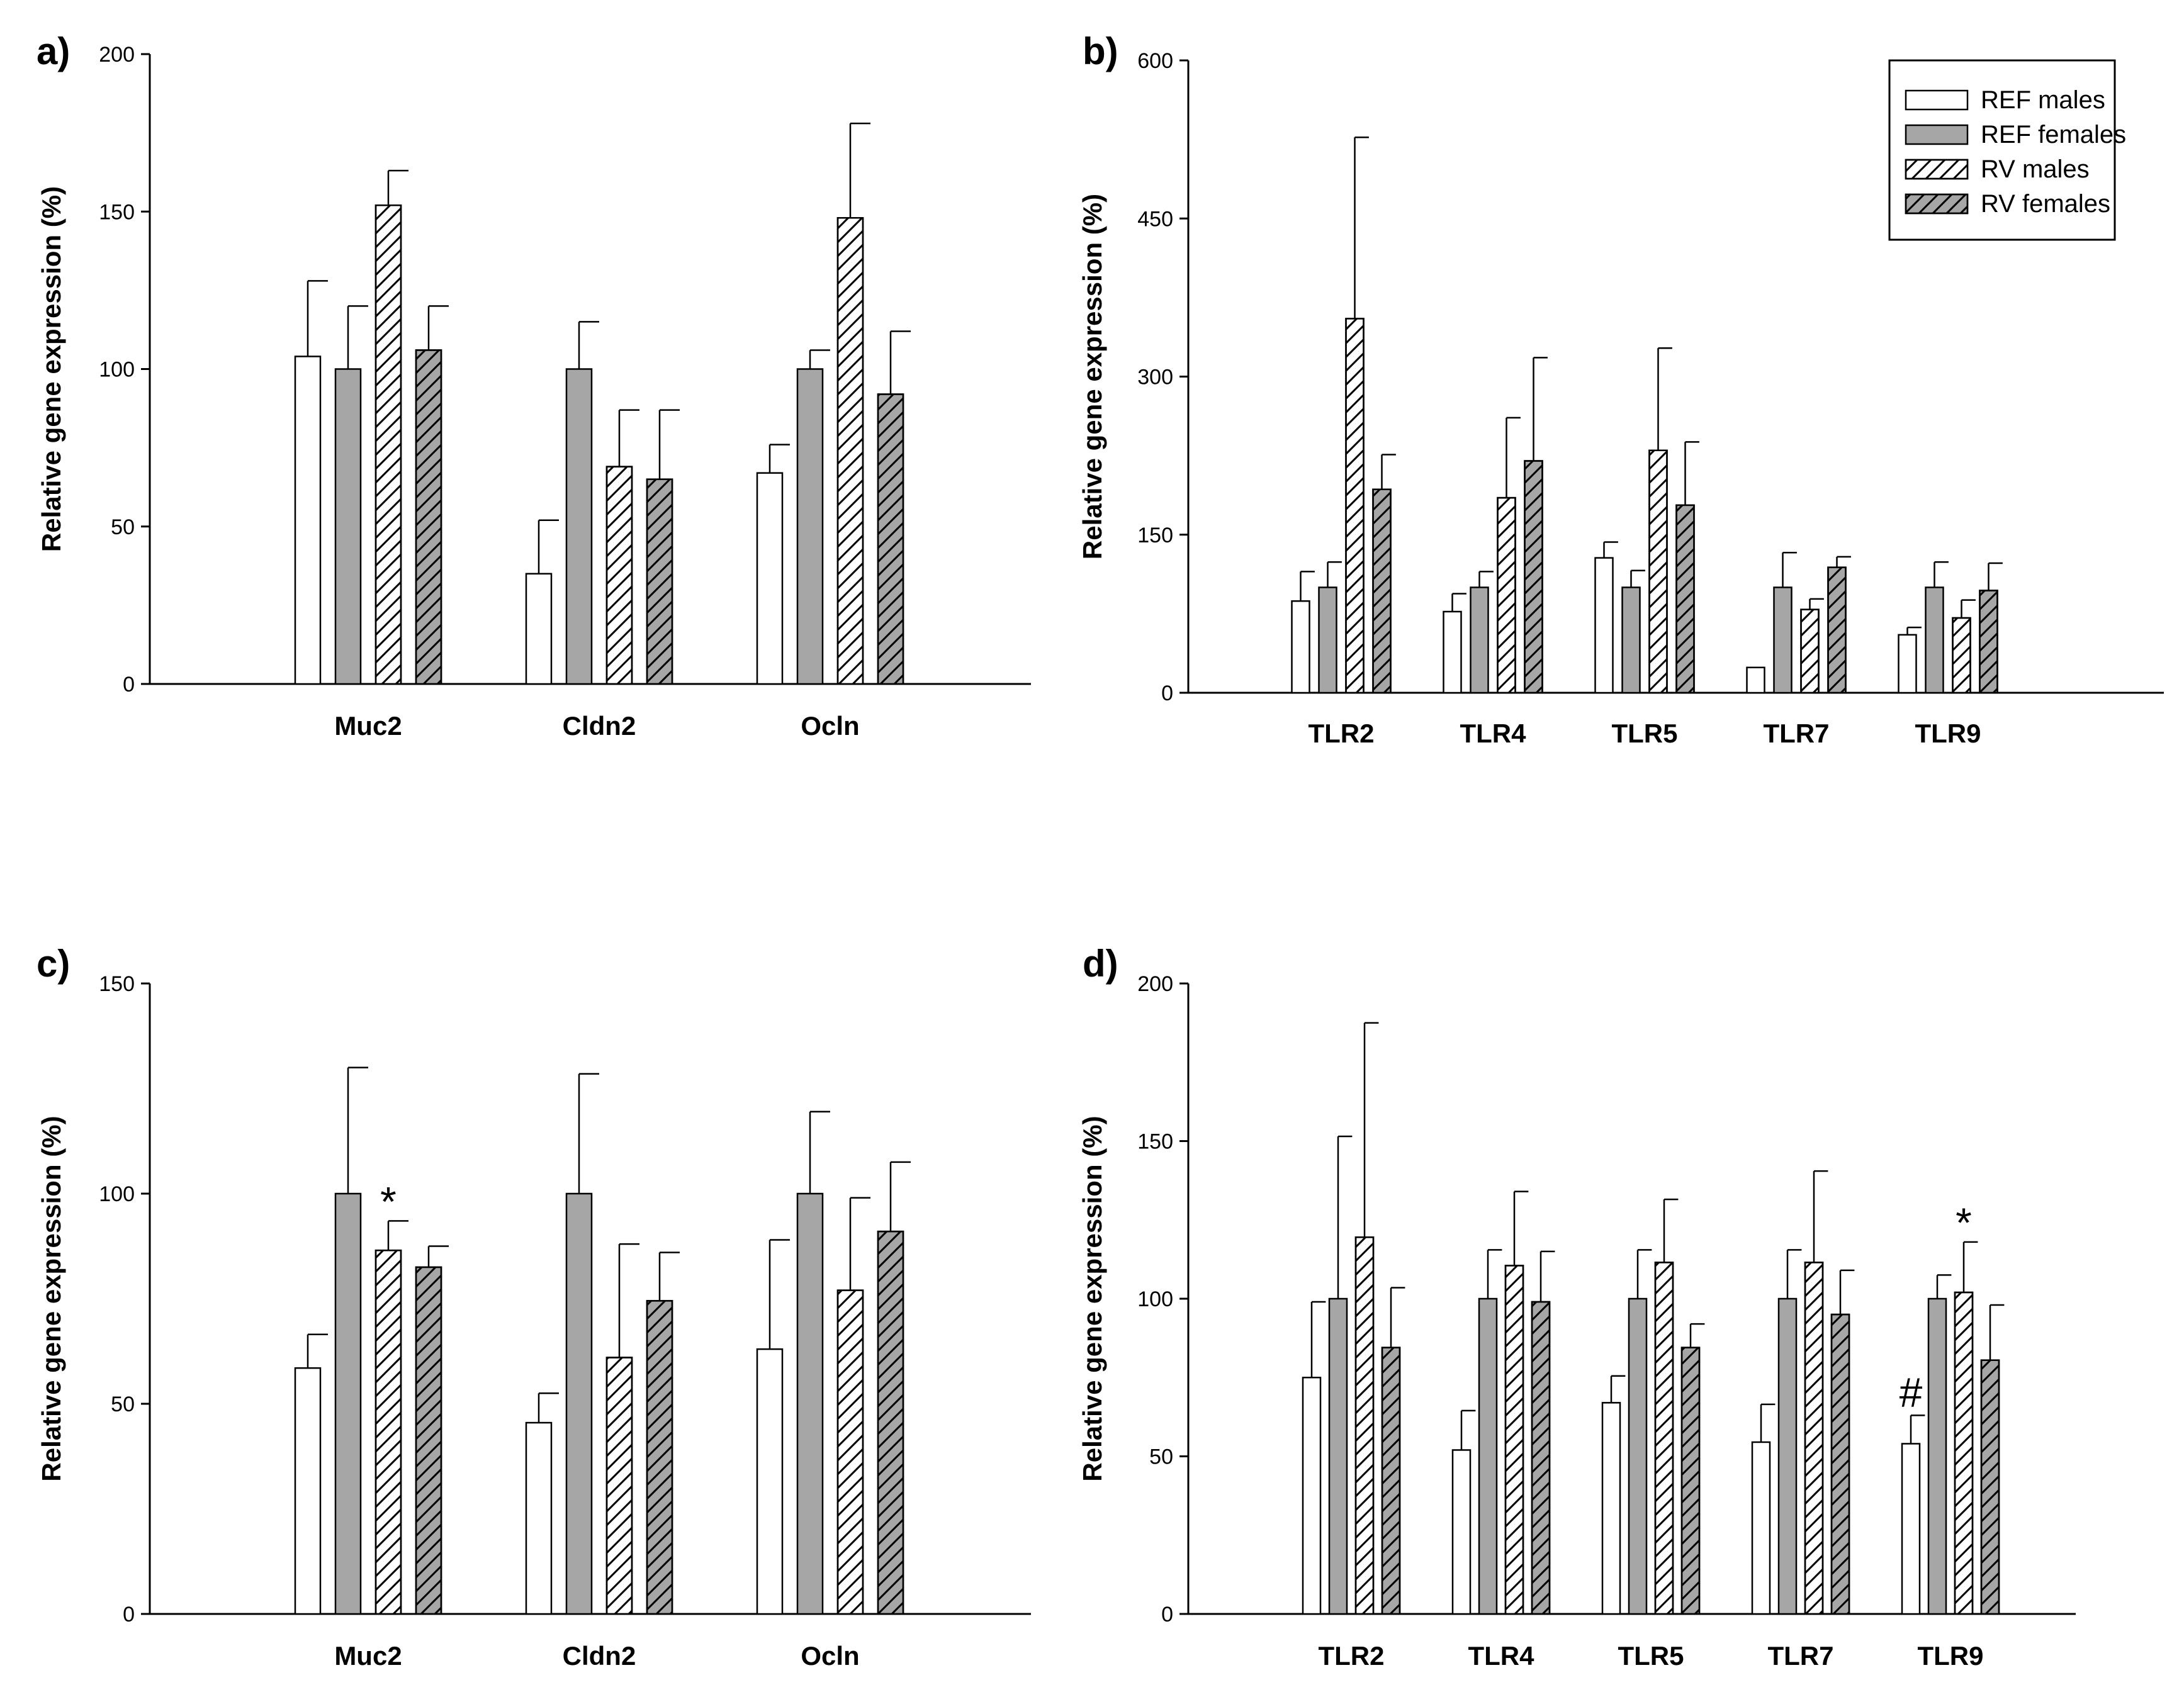 The width and height of the screenshot is (2184, 1697). I want to click on panel-c-bar-ocln-rv-females-hatch, so click(890, 1422).